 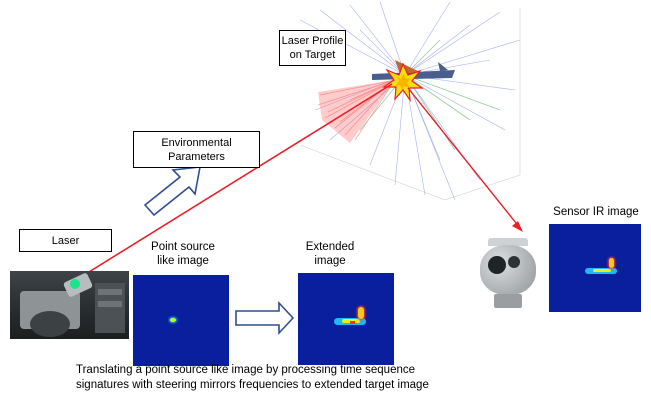 I want to click on sensor-ir-image, so click(x=595, y=268).